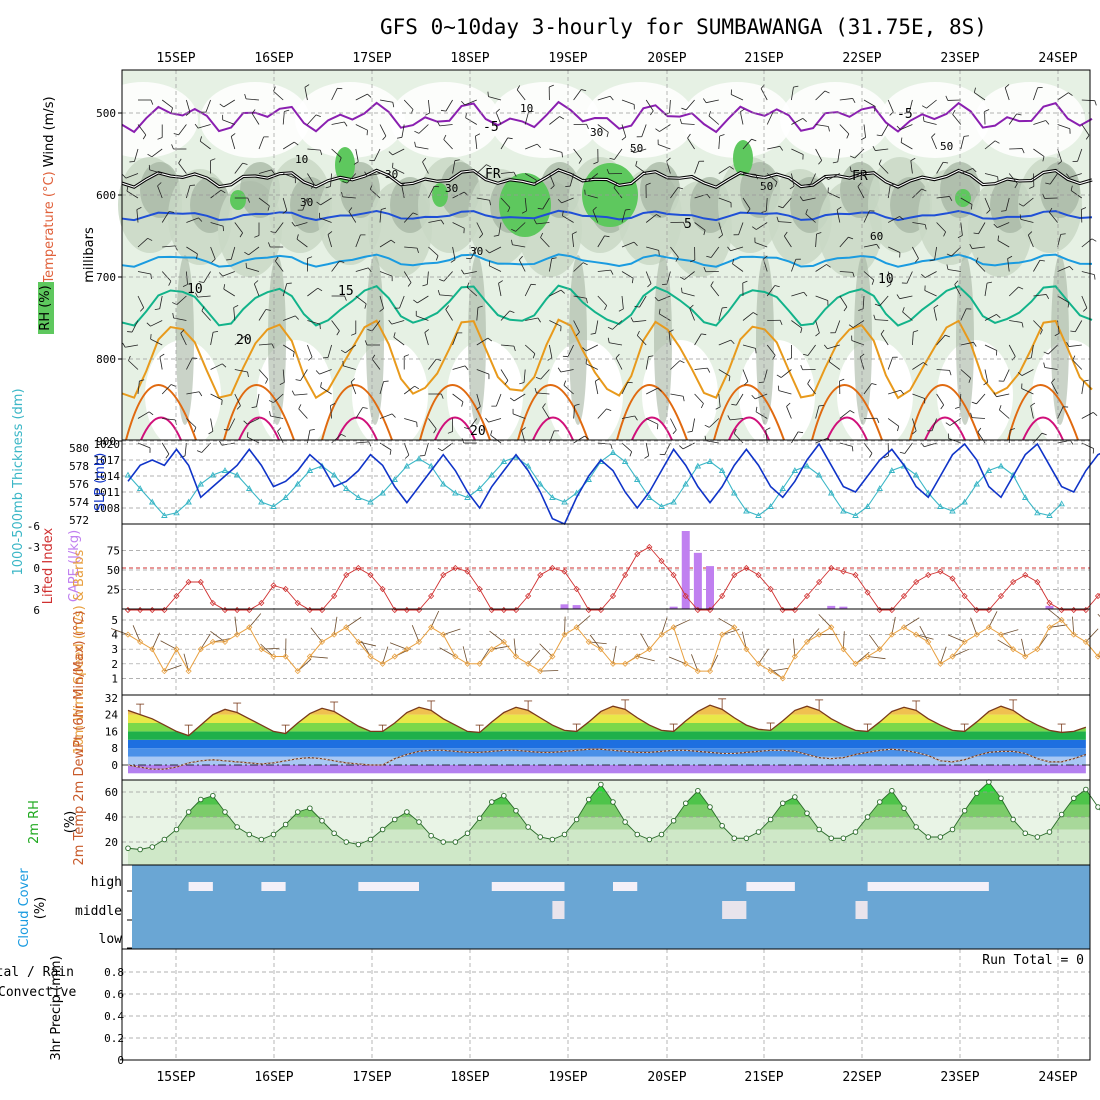 The width and height of the screenshot is (1100, 1100). I want to click on date-top-23sep: 23SEP, so click(959, 58).